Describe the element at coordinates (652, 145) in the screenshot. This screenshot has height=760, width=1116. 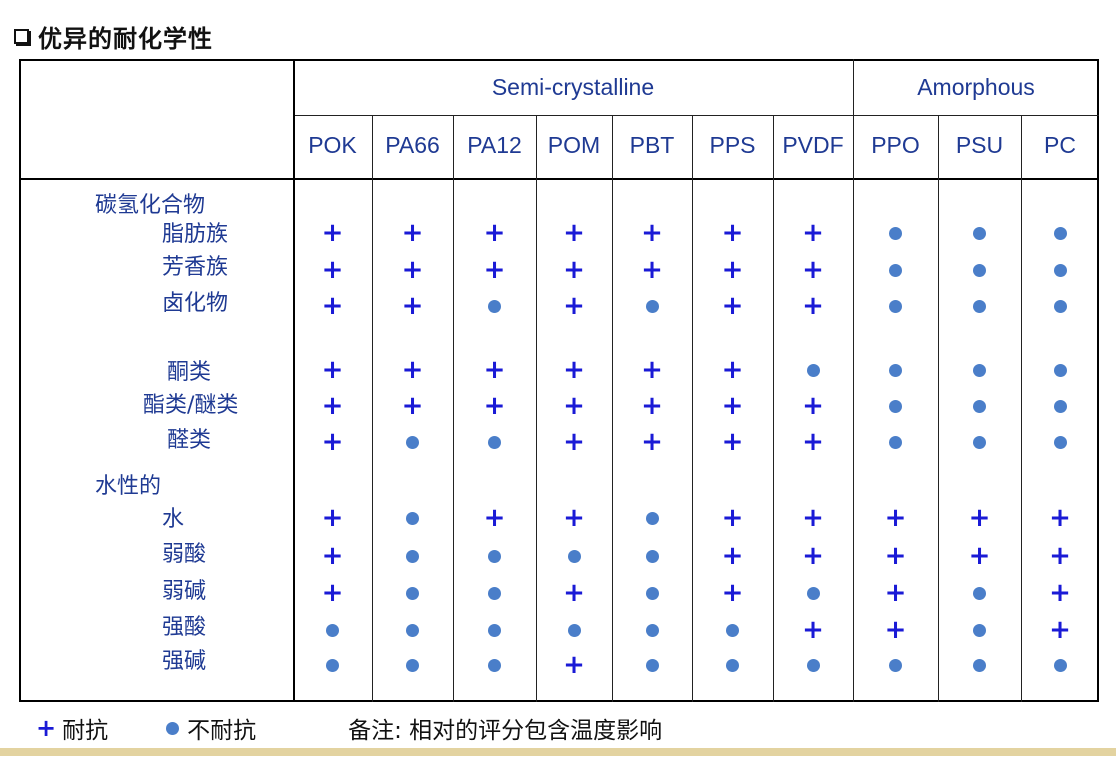
I see `column-header: PBT` at that location.